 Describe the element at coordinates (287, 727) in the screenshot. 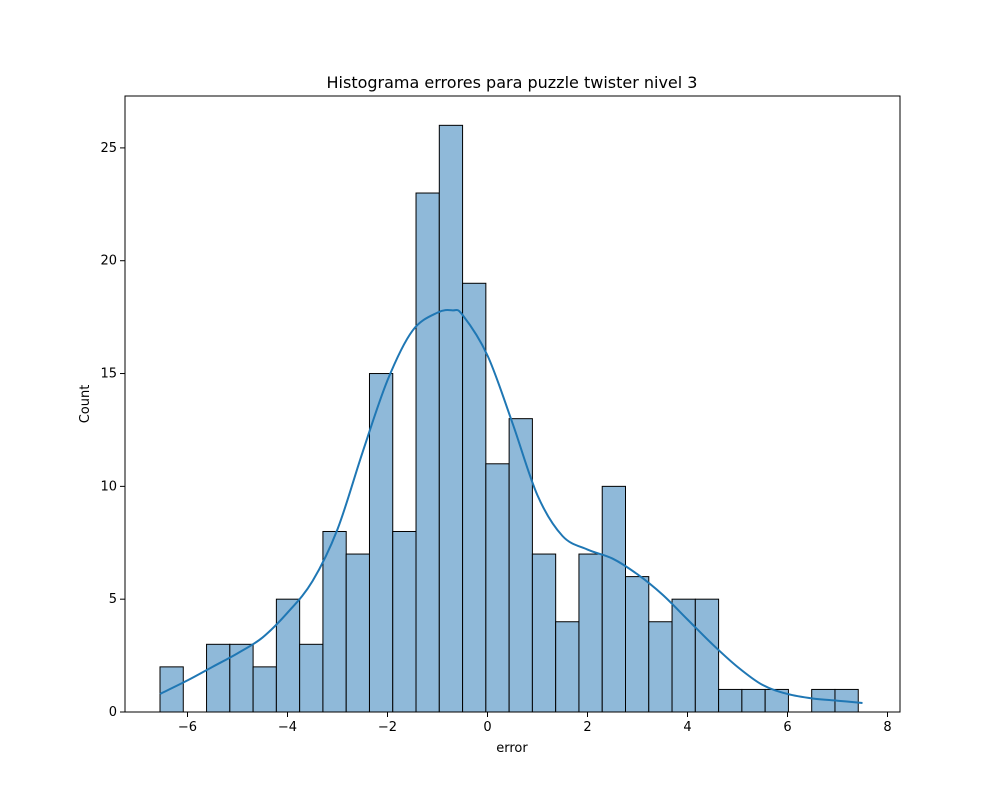

I see `x-tick-label: −4` at that location.